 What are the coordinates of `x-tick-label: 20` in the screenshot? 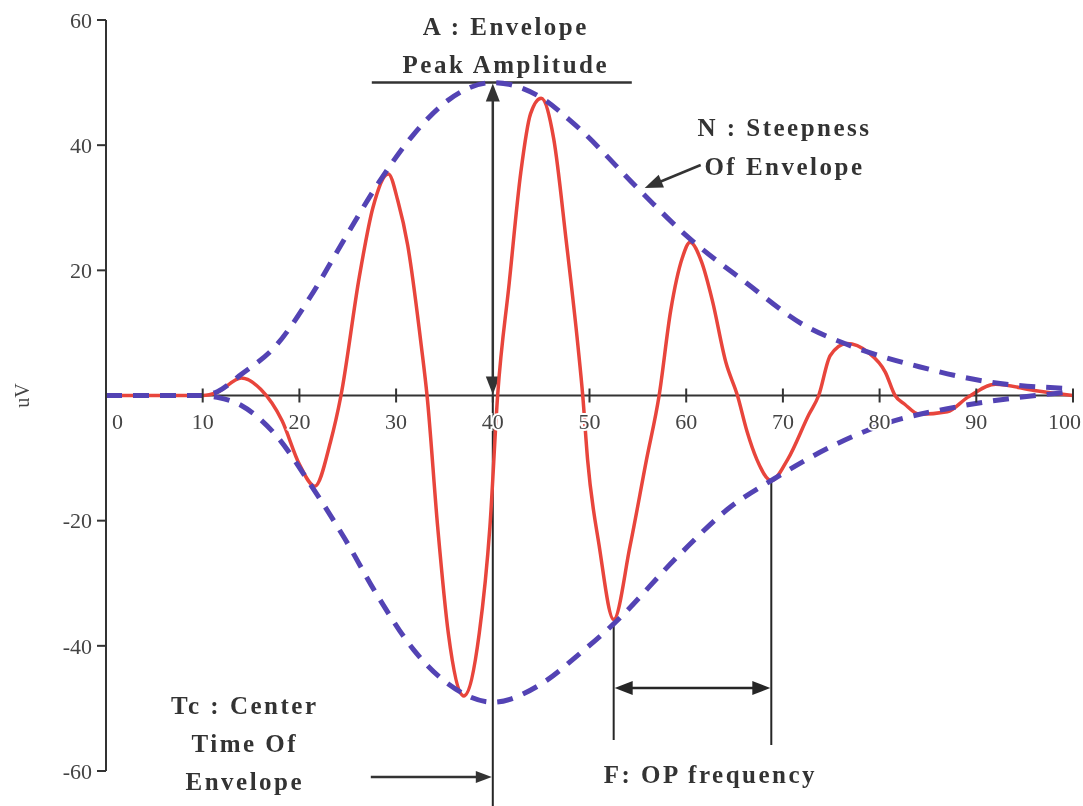 It's located at (299, 421).